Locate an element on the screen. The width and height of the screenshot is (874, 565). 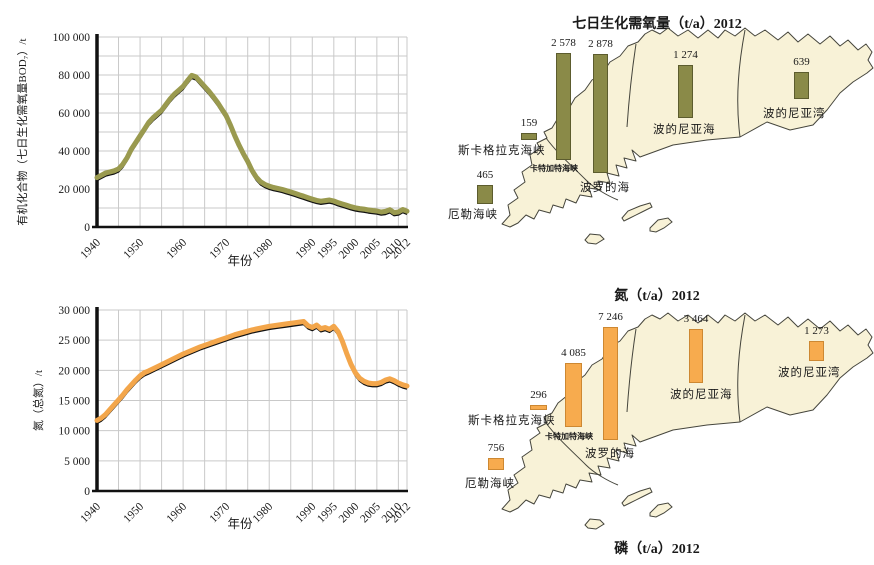
y-tick-label: 30 000 is located at coordinates (74, 311).